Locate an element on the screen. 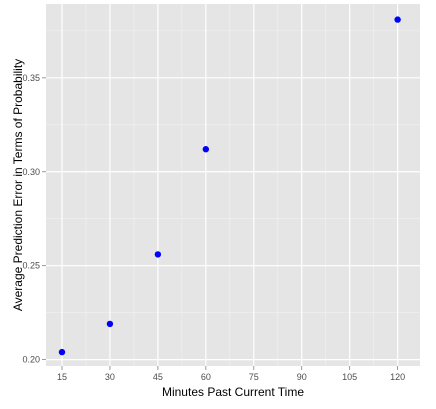 The image size is (436, 409). y-tick-label: 0.20 is located at coordinates (31, 360).